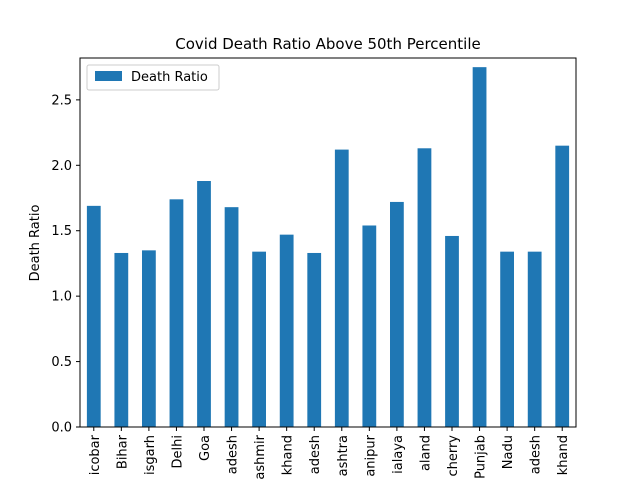  I want to click on legend-swatch, so click(108, 76).